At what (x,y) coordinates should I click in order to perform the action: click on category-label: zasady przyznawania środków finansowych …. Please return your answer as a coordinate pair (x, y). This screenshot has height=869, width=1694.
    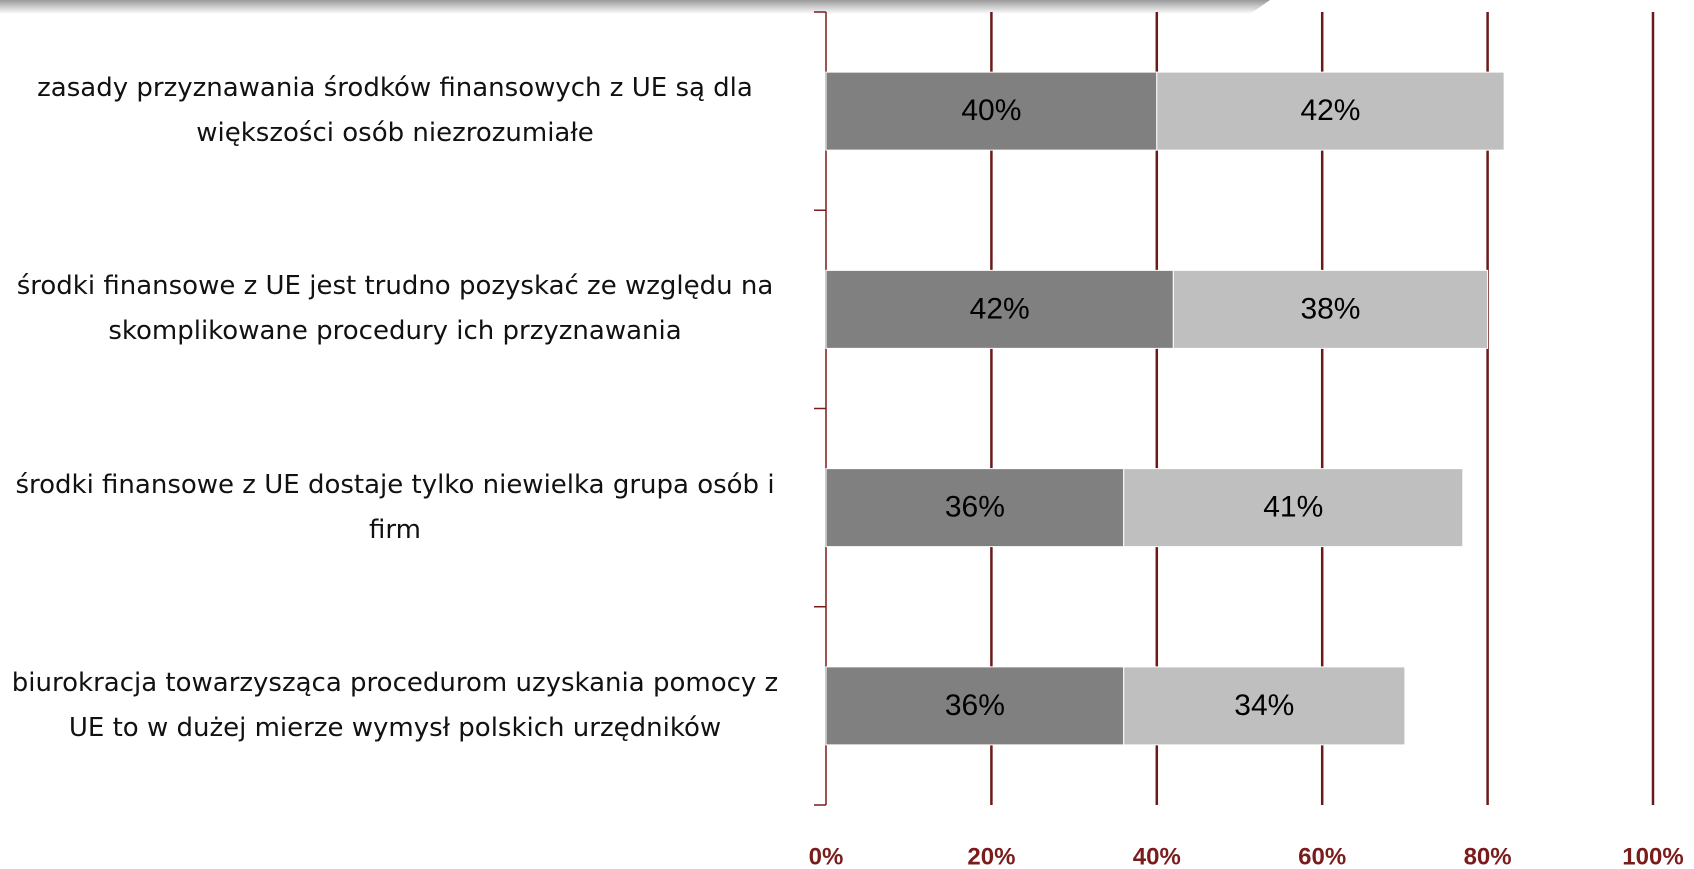
    Looking at the image, I should click on (395, 111).